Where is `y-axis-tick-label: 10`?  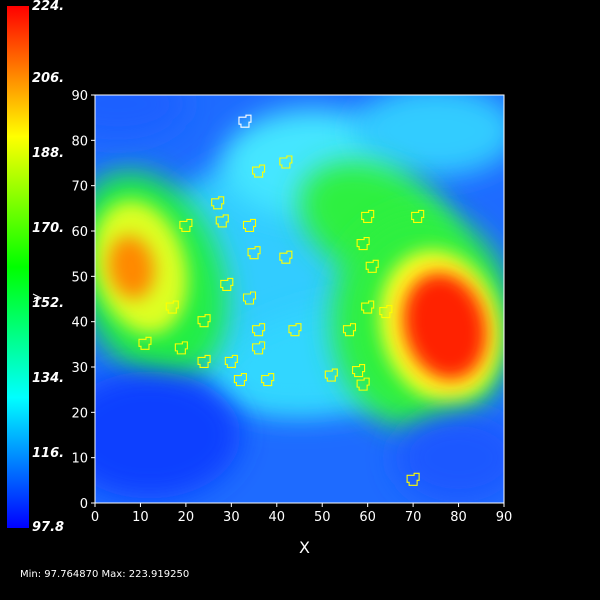 y-axis-tick-label: 10 is located at coordinates (79, 459).